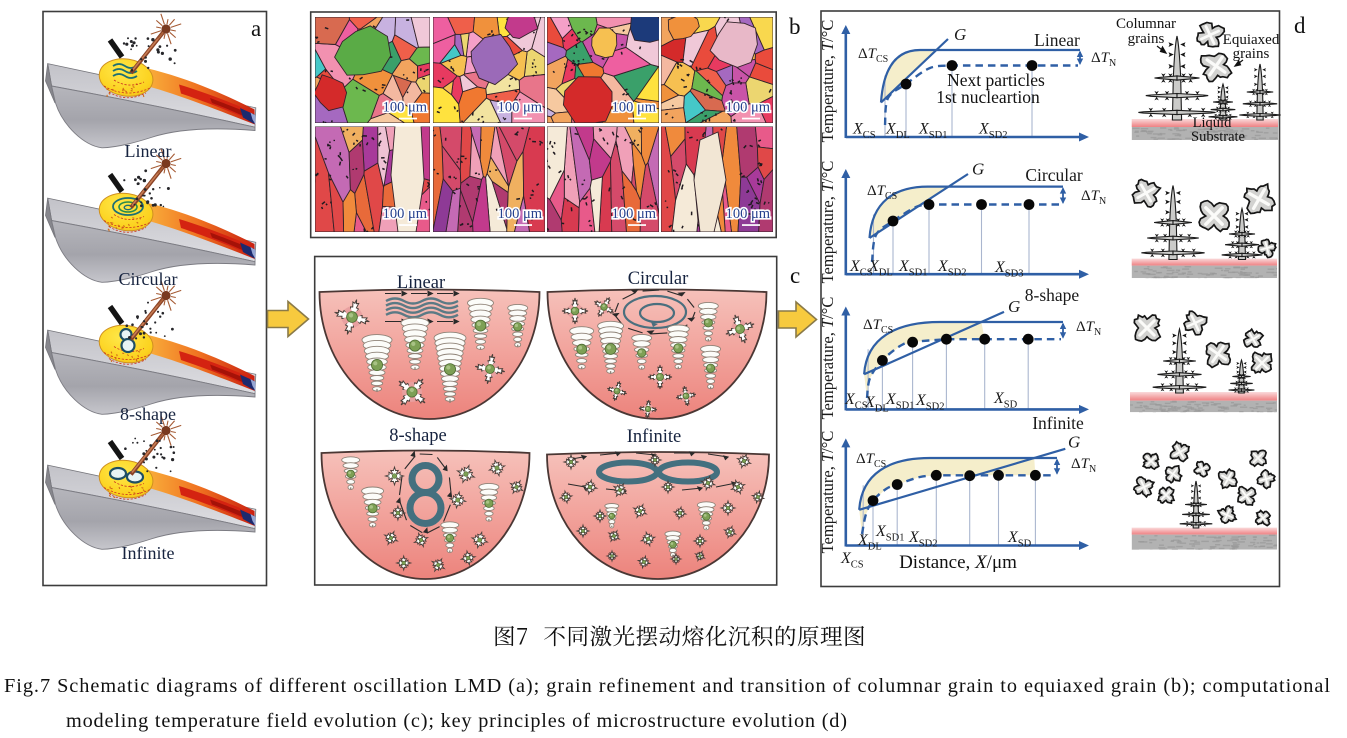 Image resolution: width=1347 pixels, height=738 pixels. I want to click on svg-text: b, so click(795, 26).